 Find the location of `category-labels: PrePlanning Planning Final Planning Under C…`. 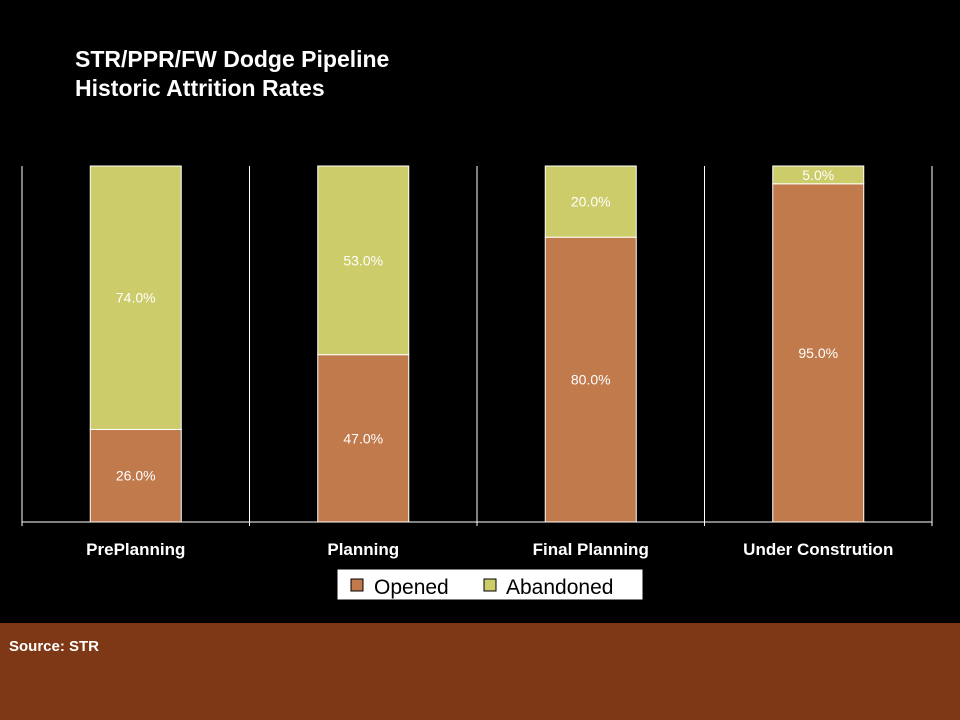

category-labels: PrePlanning Planning Final Planning Under C… is located at coordinates (489, 549).